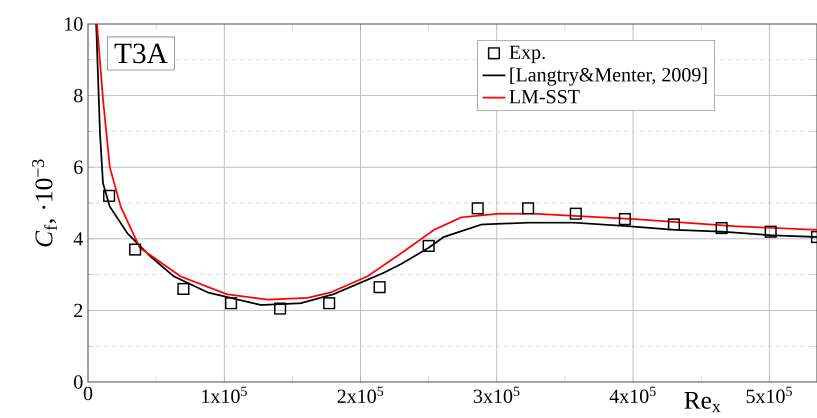  What do you see at coordinates (78, 95) in the screenshot?
I see `y-tick-label: 8` at bounding box center [78, 95].